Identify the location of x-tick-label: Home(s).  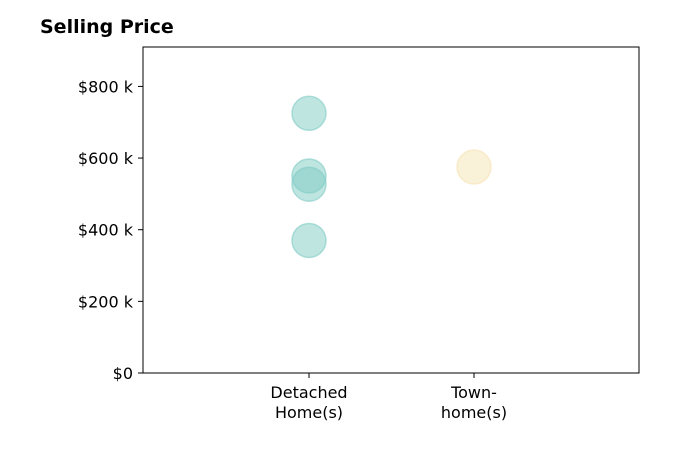
(309, 412).